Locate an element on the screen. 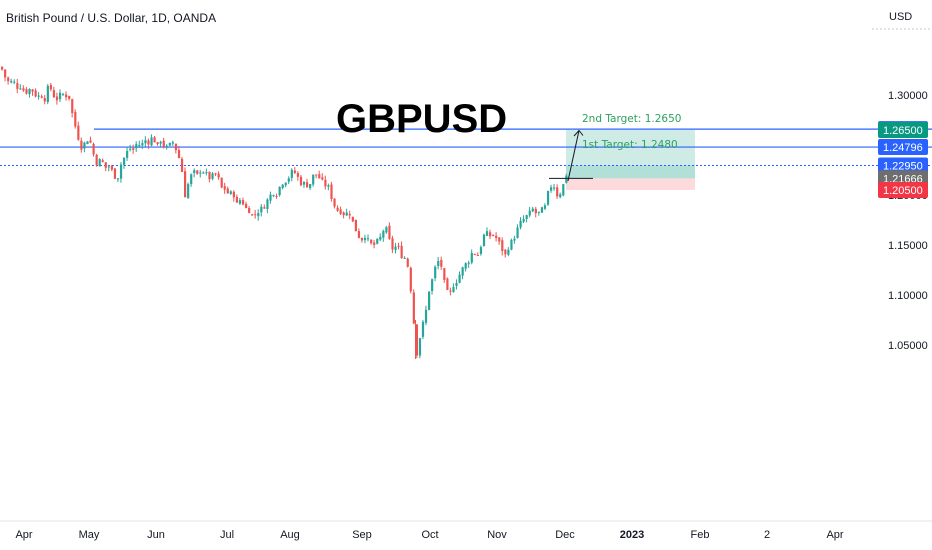 The width and height of the screenshot is (932, 550). stop-zone is located at coordinates (630, 184).